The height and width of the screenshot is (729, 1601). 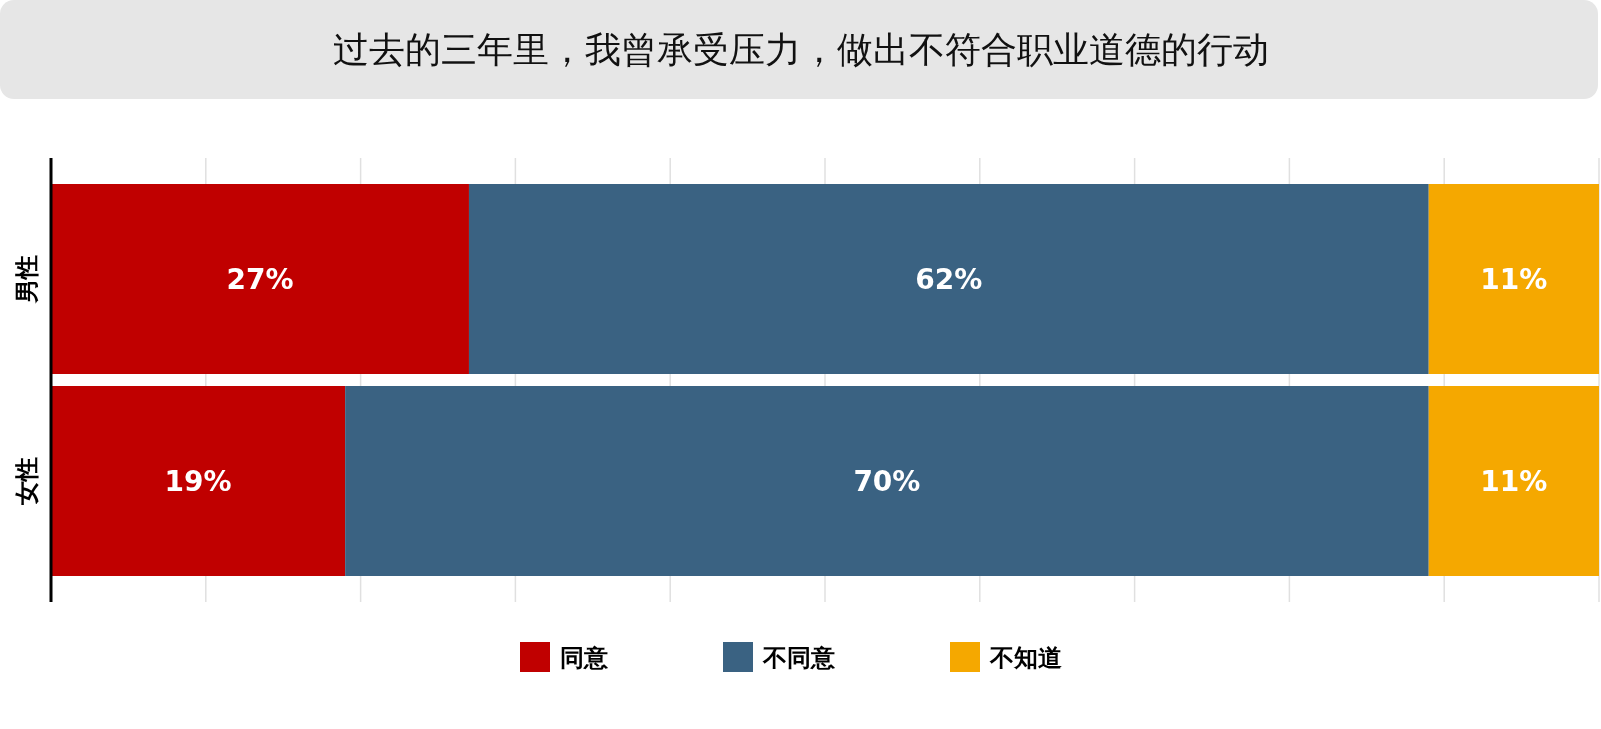 I want to click on data-label: 19%, so click(x=198, y=481).